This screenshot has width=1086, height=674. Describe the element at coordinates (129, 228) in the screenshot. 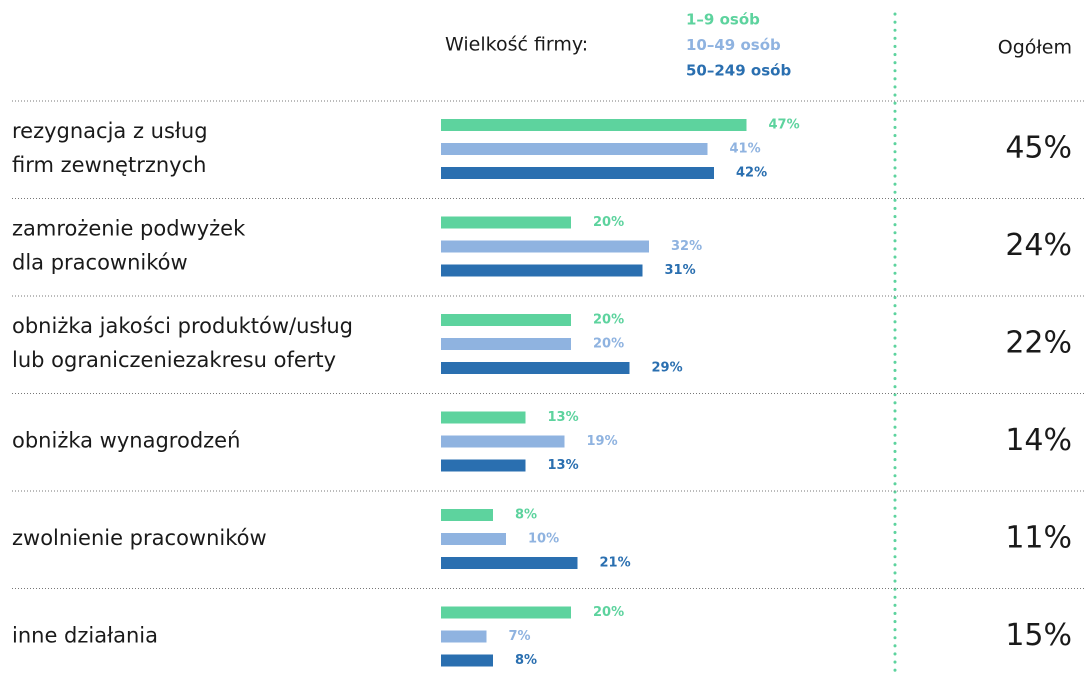

I see `category-label: zamrożenie podwyżek` at that location.